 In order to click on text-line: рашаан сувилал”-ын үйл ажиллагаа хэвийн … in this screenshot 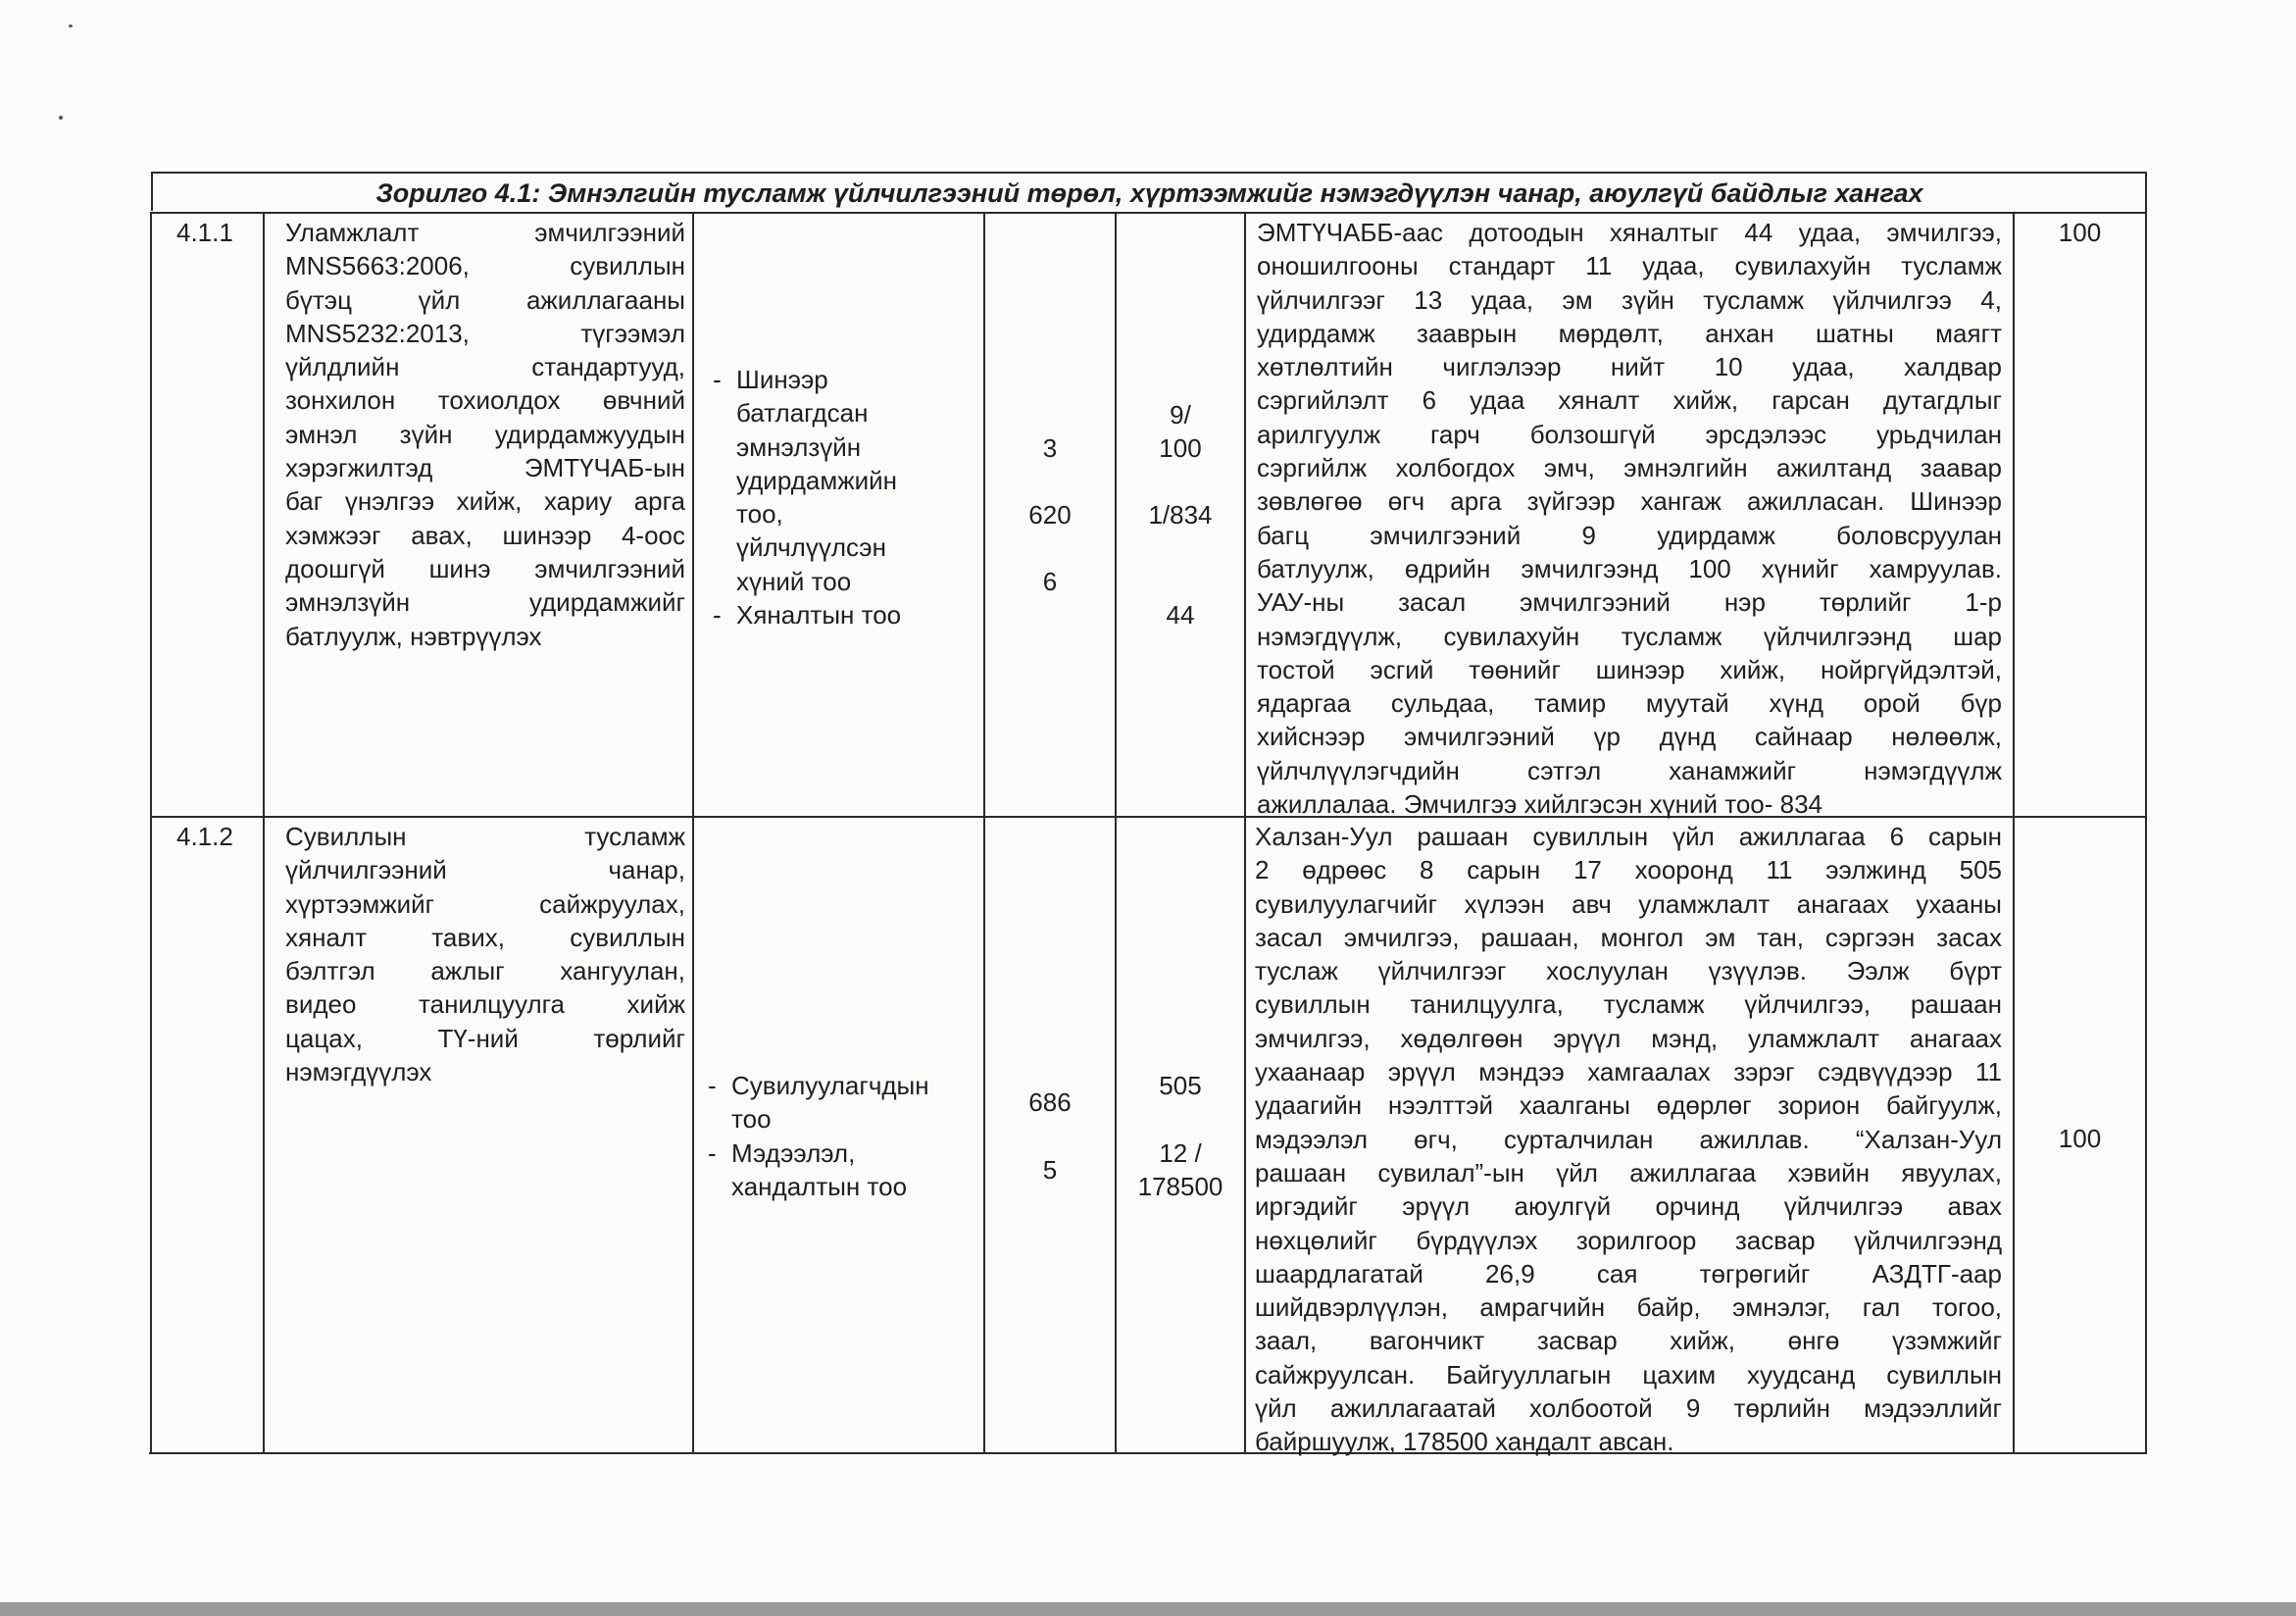, I will do `click(1628, 1172)`.